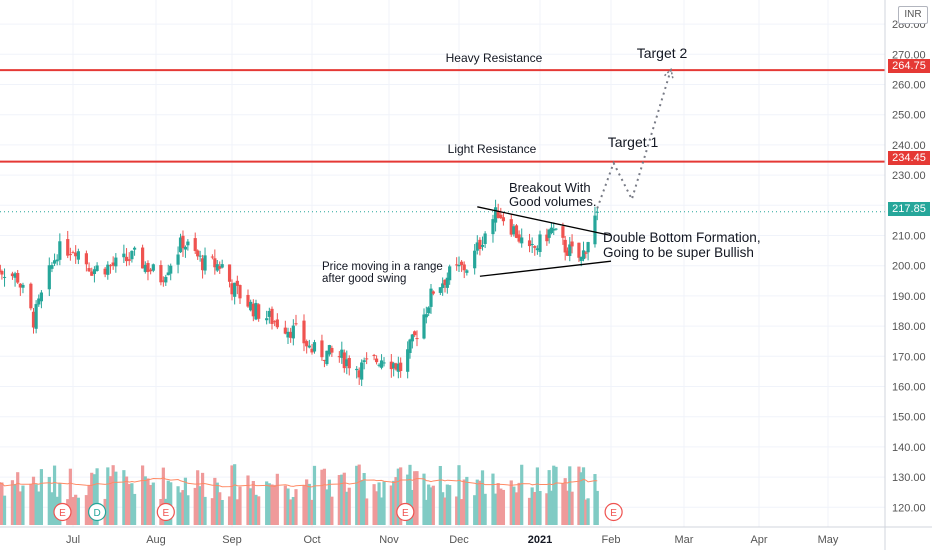 Image resolution: width=932 pixels, height=555 pixels. I want to click on price-tick-label: 250.00, so click(909, 116).